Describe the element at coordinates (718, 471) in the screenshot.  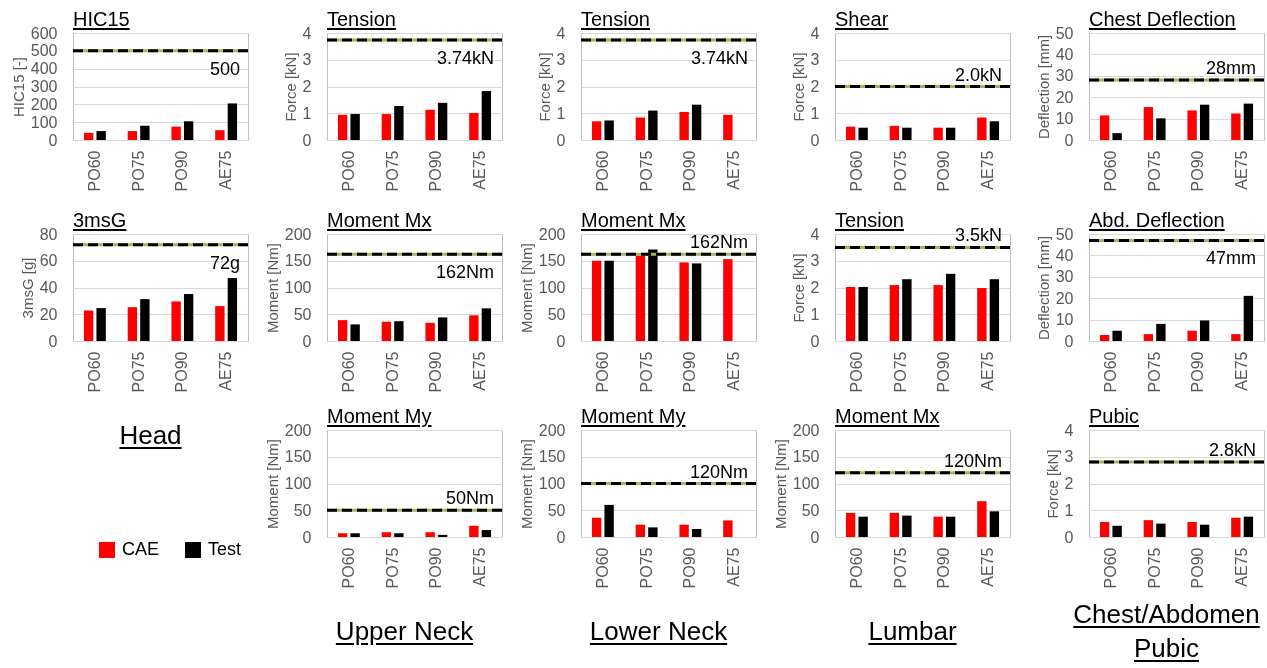
I see `ref-line-label: 120Nm` at that location.